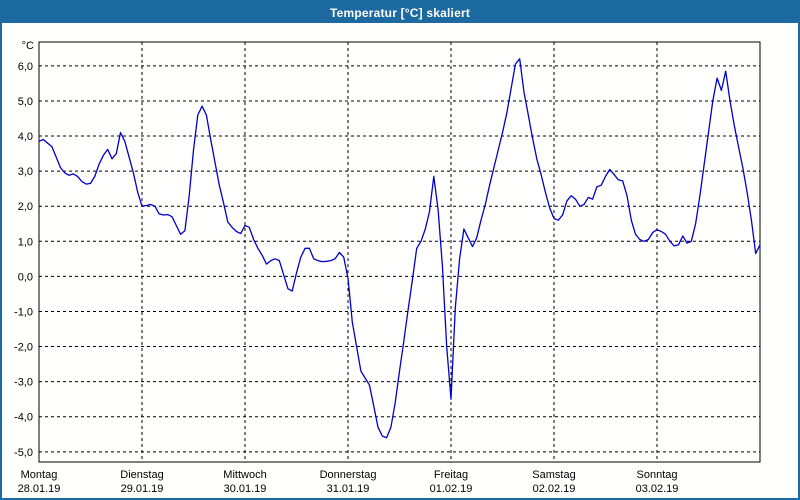 The width and height of the screenshot is (800, 500). I want to click on chart-title: Temperatur [°C] skaliert, so click(400, 12).